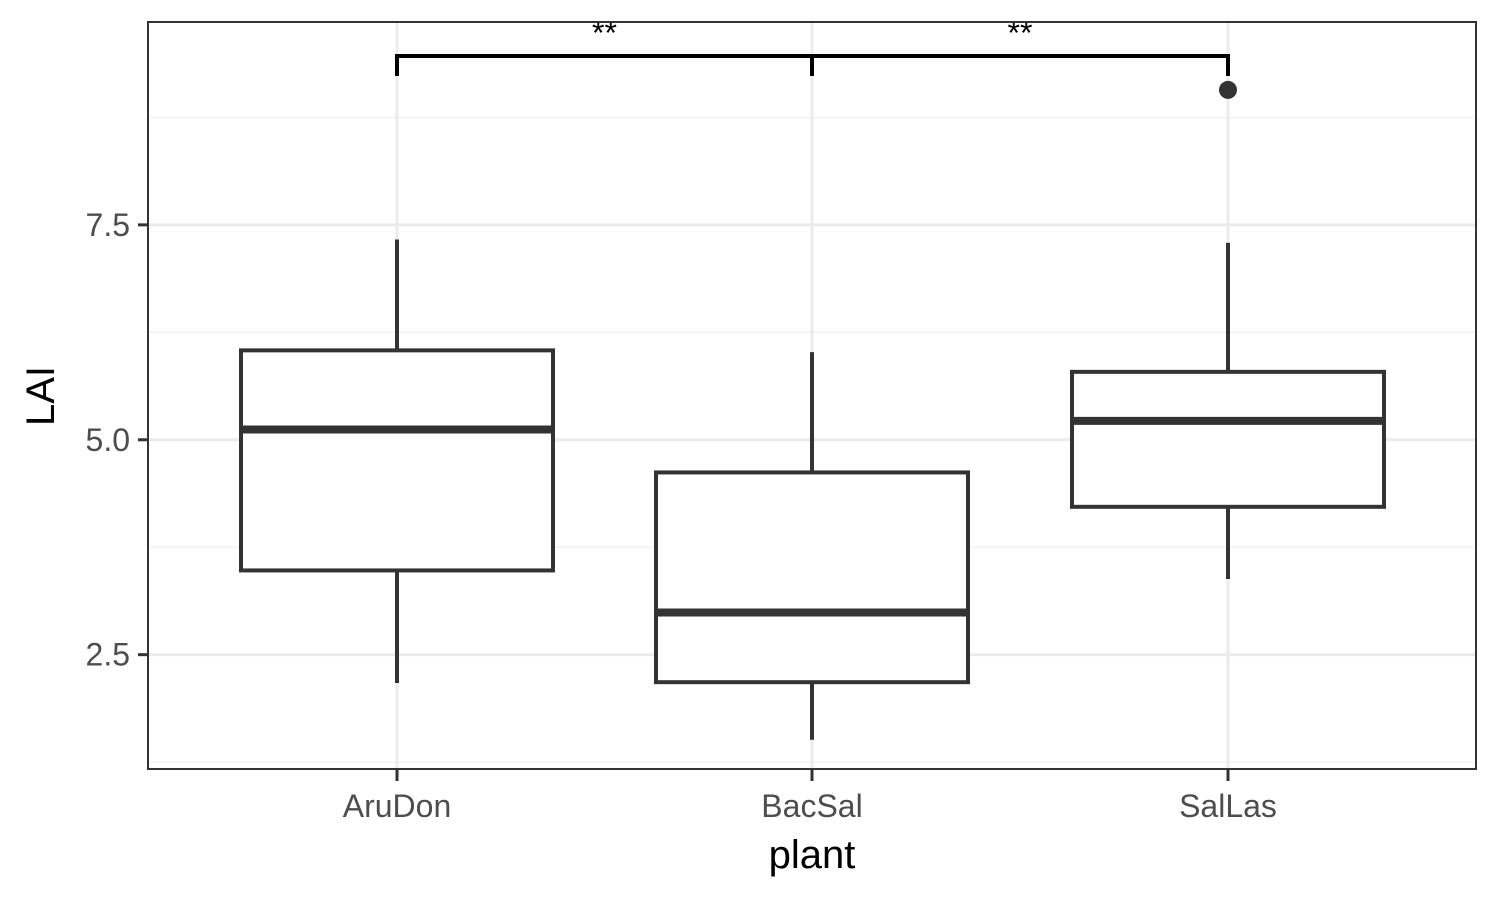 Image resolution: width=1500 pixels, height=900 pixels. What do you see at coordinates (1228, 806) in the screenshot?
I see `x-tick-label: SalLas` at bounding box center [1228, 806].